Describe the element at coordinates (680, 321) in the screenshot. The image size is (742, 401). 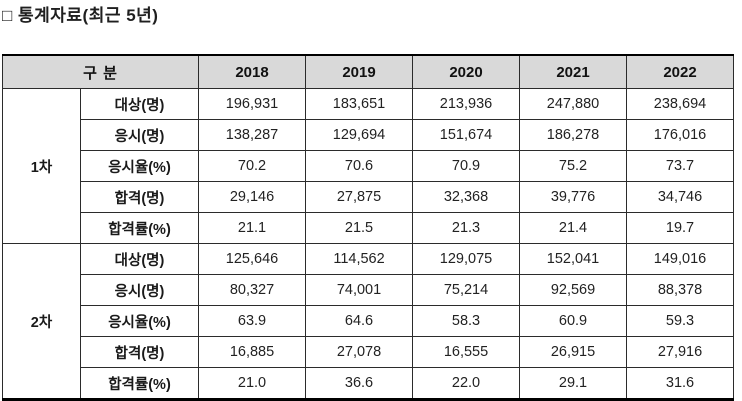
I see `cell-value: 59.3` at that location.